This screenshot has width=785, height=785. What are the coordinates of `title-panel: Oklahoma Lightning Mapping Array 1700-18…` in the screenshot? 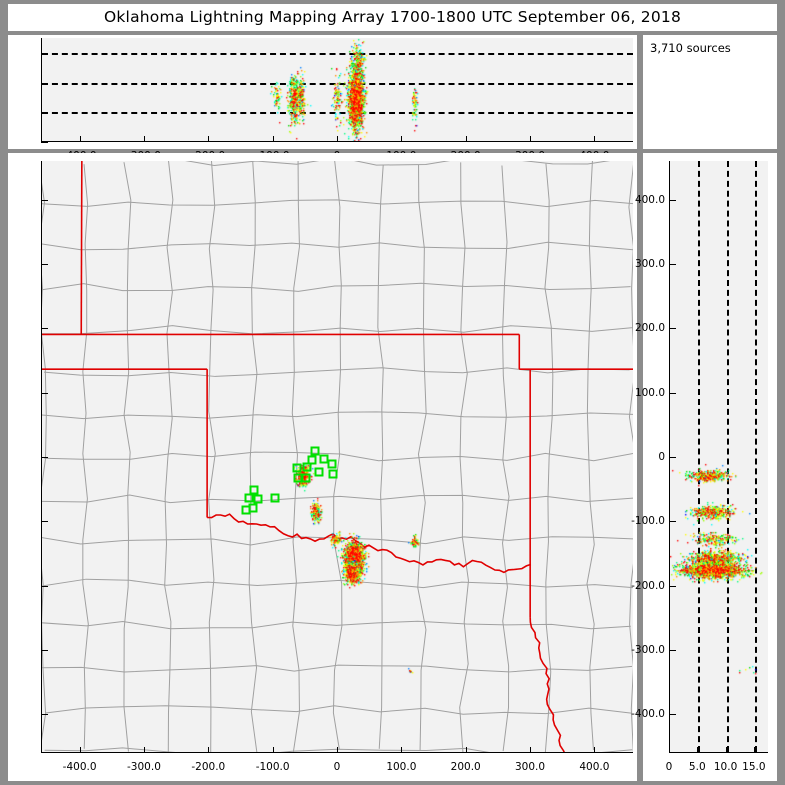 It's located at (392, 17).